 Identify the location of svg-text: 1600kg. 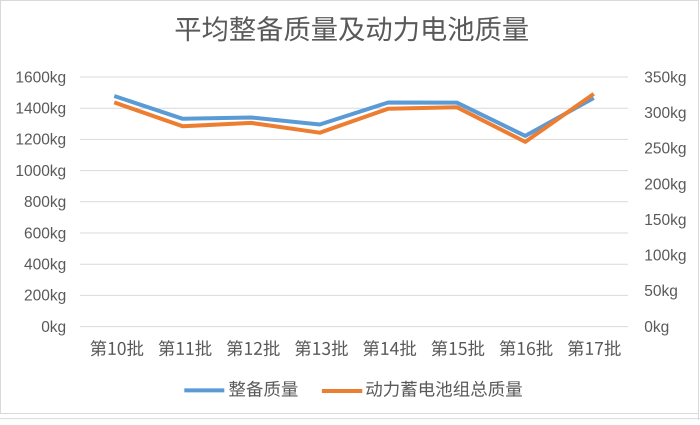
(40, 77).